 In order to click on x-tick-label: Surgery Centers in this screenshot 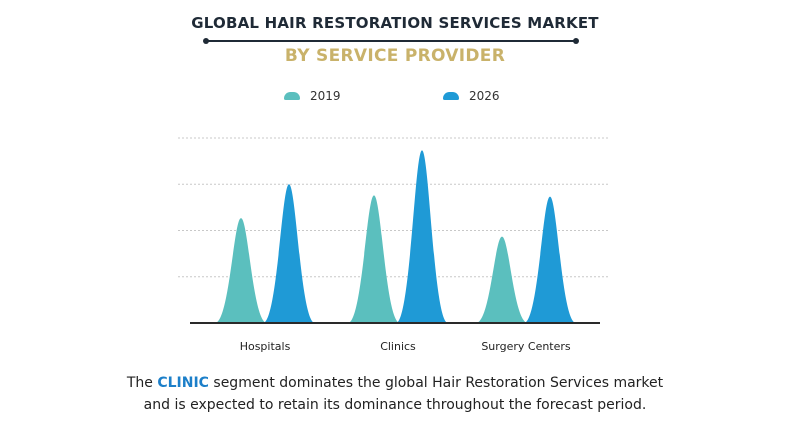, I will do `click(526, 346)`.